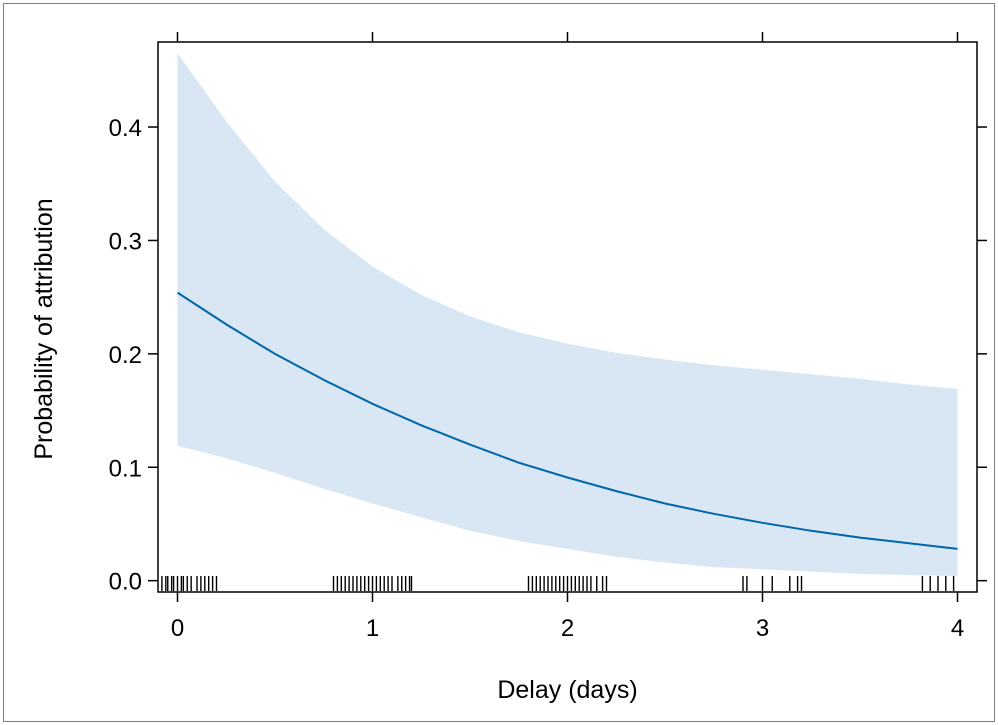 The image size is (998, 725). Describe the element at coordinates (125, 468) in the screenshot. I see `y-tick-label: 0.1` at that location.